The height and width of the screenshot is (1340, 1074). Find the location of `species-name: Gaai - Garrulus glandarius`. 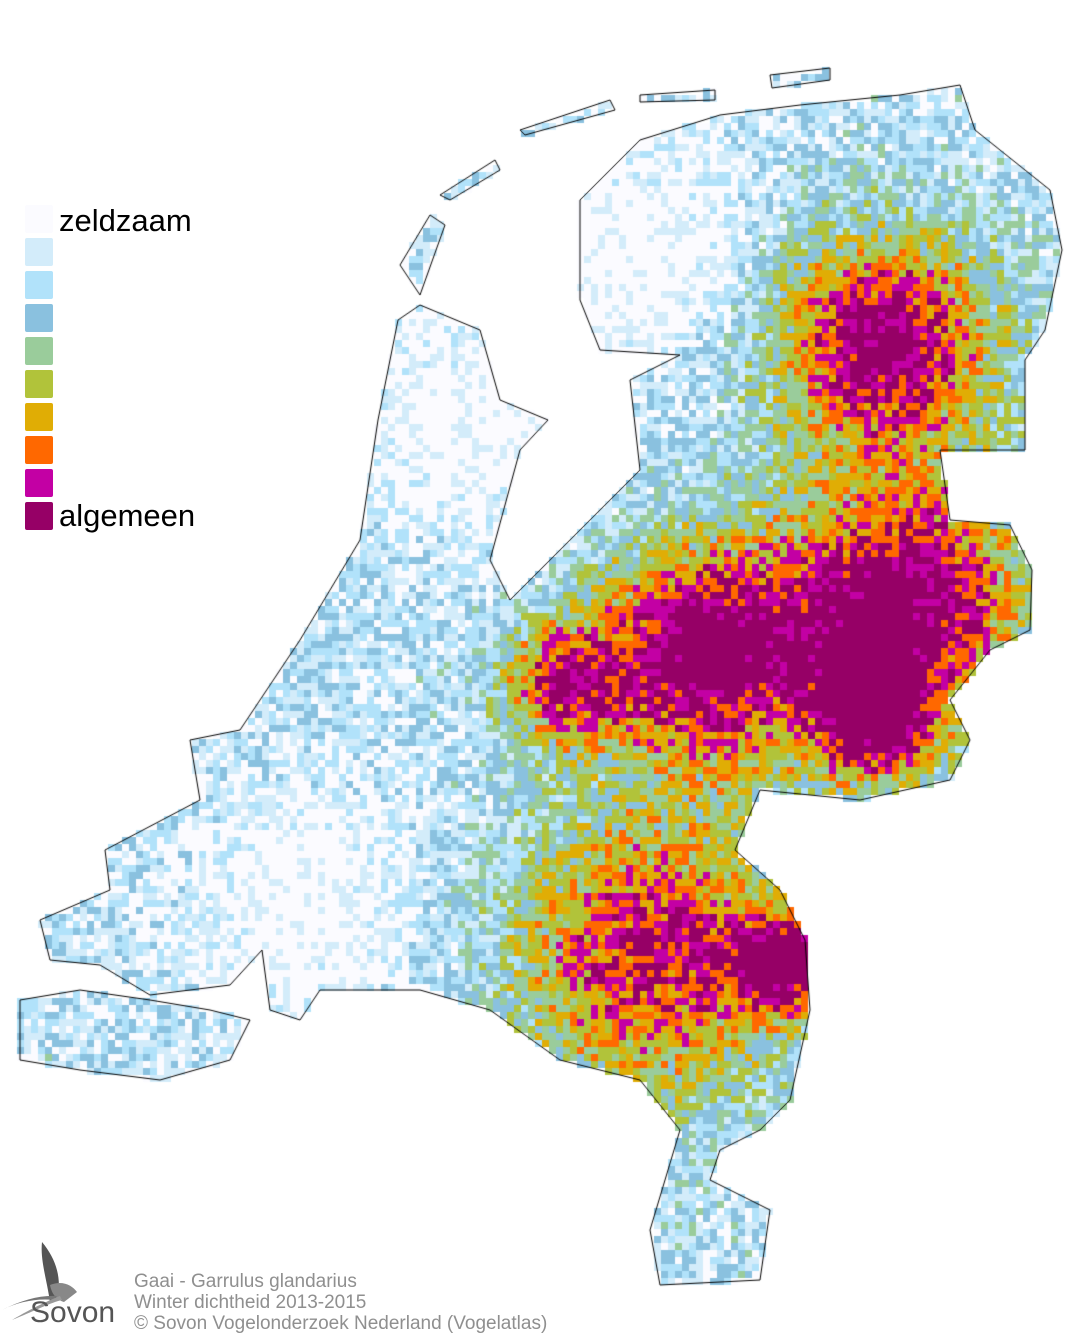

species-name: Gaai - Garrulus glandarius is located at coordinates (245, 1281).